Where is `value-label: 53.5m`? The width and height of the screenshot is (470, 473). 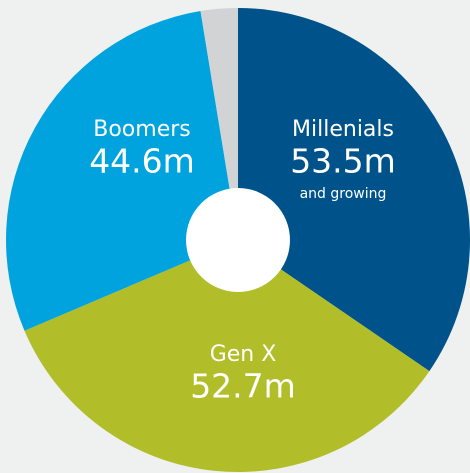 value-label: 53.5m is located at coordinates (343, 161).